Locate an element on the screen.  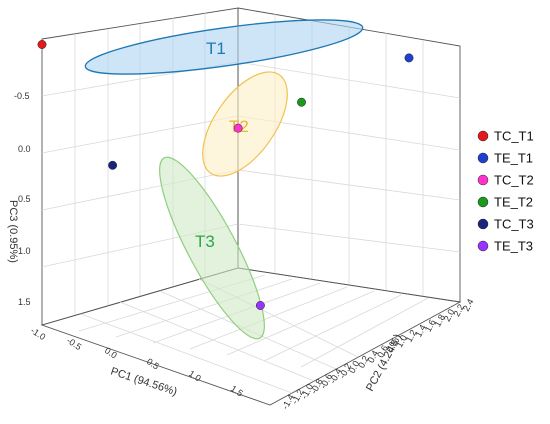
legend-item-tc-t1: TC_T1 is located at coordinates (505, 136).